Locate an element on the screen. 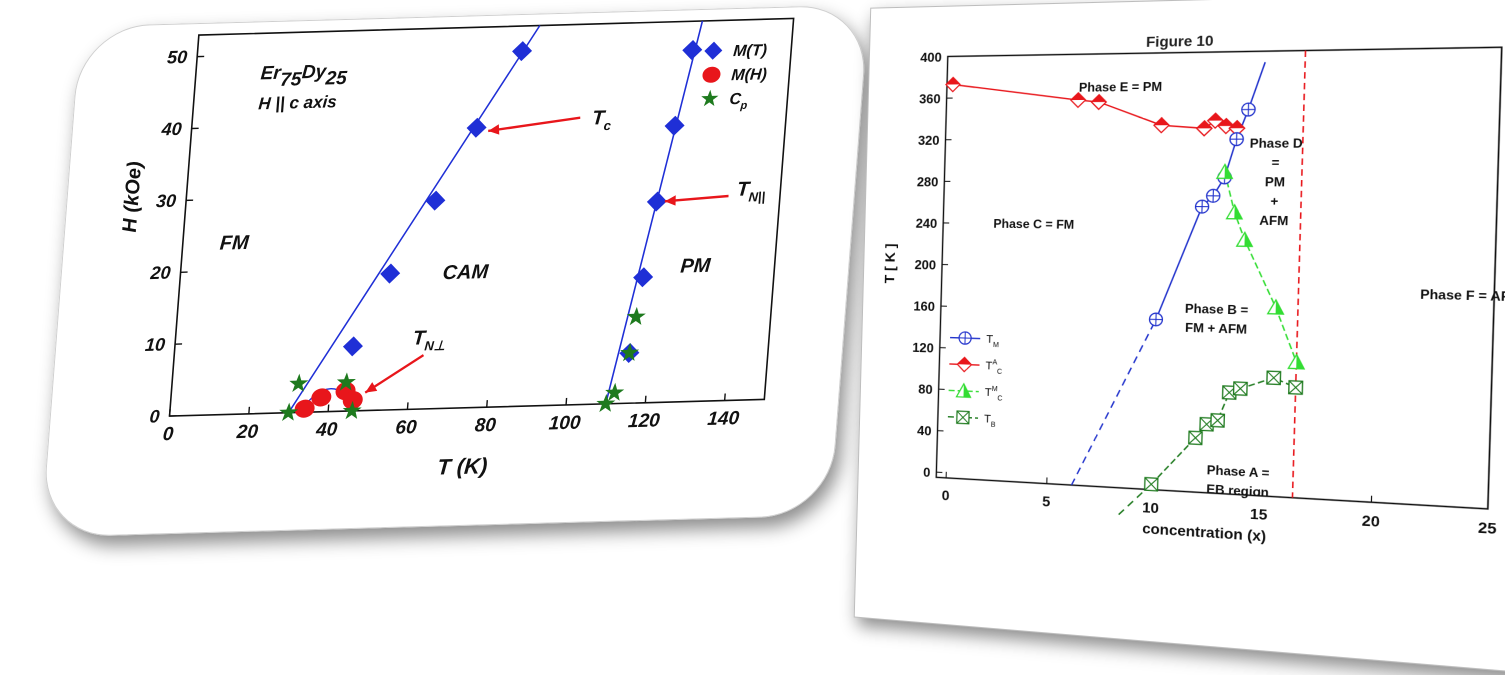  tn-parallel-label: TN|| is located at coordinates (751, 191).